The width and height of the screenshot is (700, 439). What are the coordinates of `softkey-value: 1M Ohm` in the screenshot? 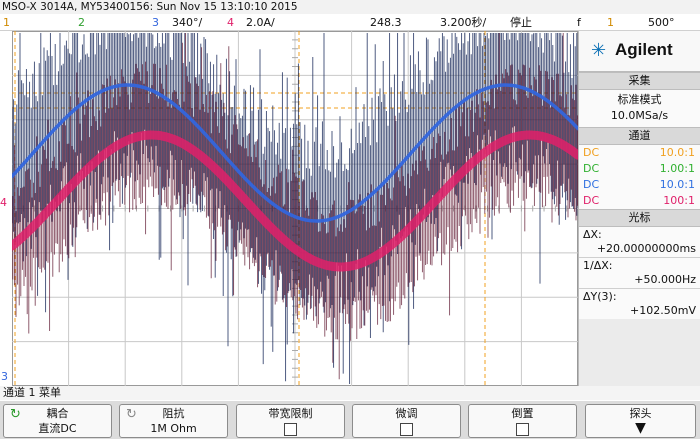 It's located at (173, 428).